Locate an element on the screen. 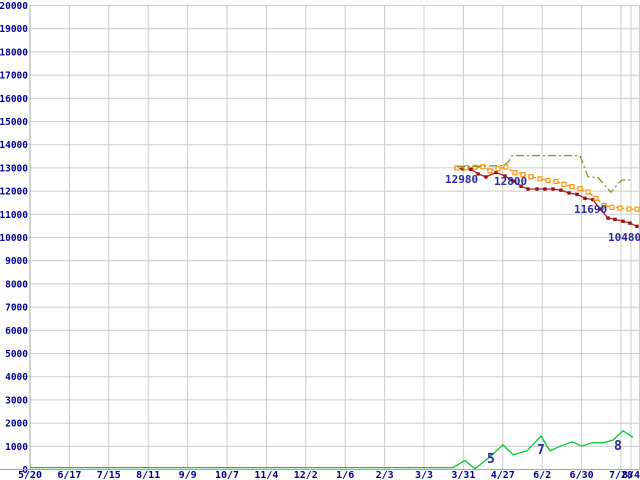  x-tick-label: 9/9 is located at coordinates (188, 475).